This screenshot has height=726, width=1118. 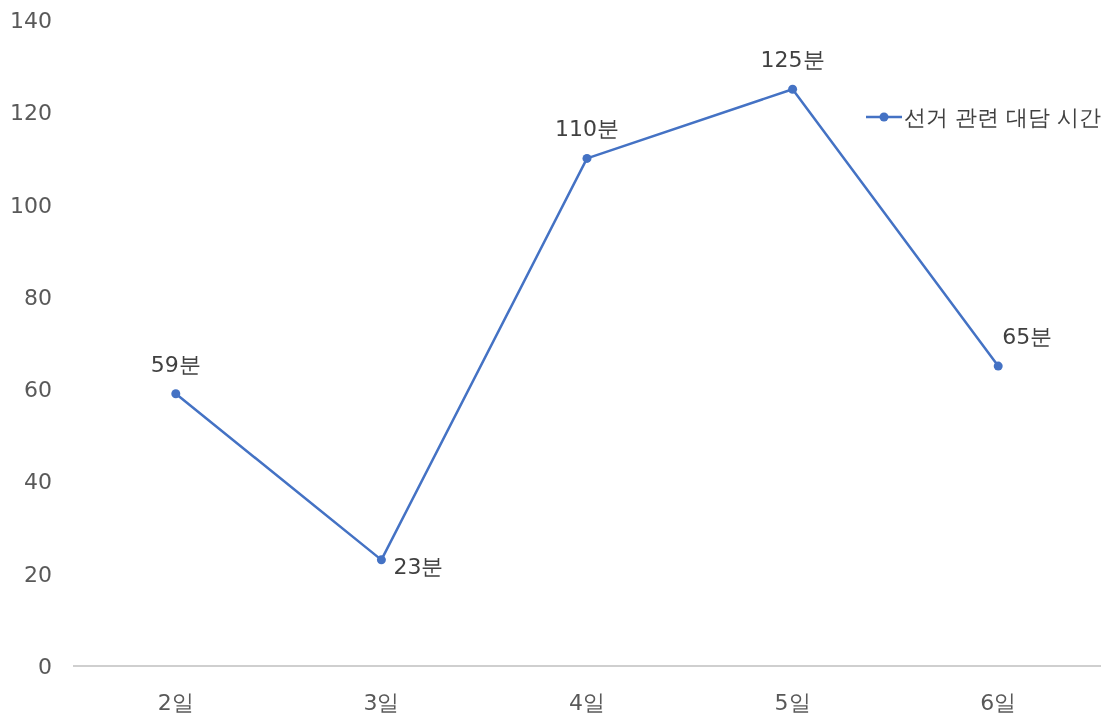 What do you see at coordinates (381, 702) in the screenshot?
I see `xtick: 3일` at bounding box center [381, 702].